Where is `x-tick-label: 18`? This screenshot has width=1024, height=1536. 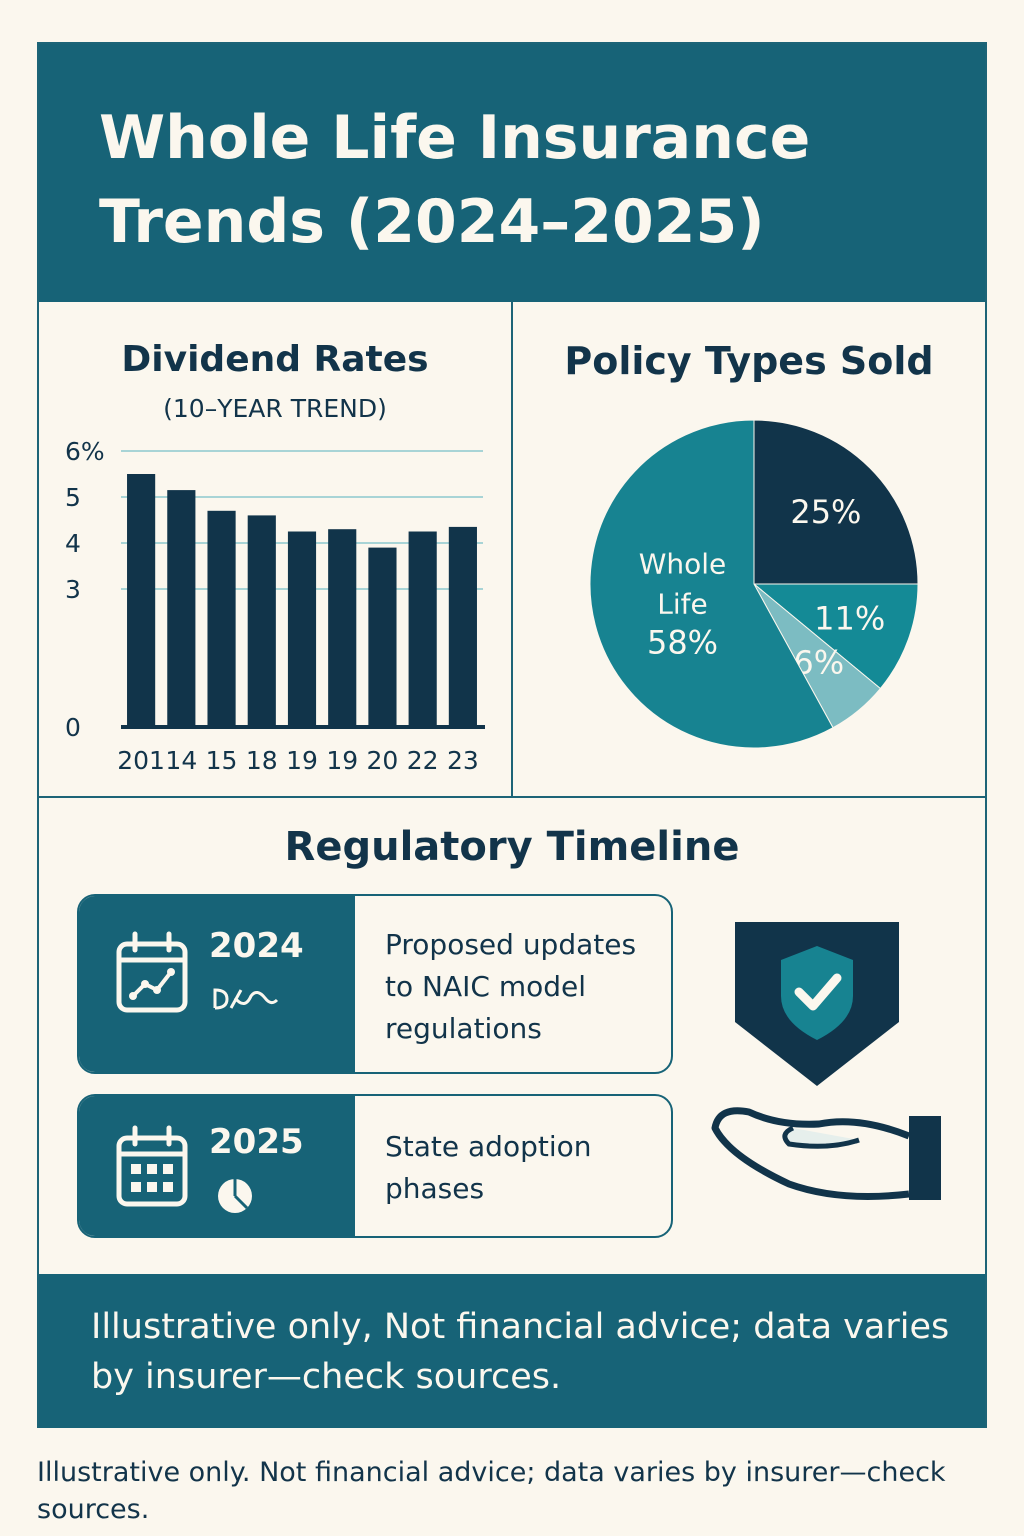
x-tick-label: 18 is located at coordinates (262, 760).